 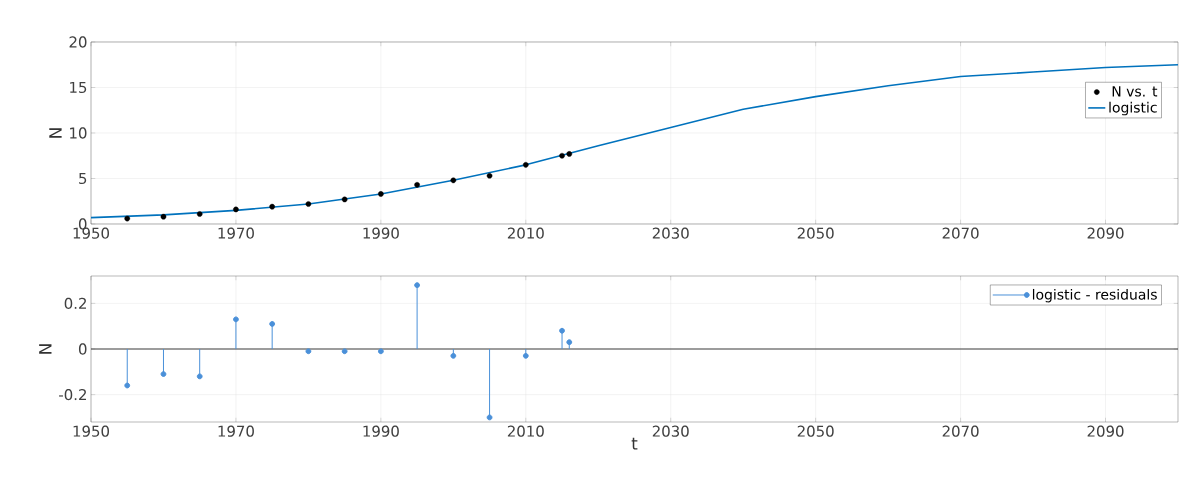 I want to click on x-tick-label: 1950, so click(x=91, y=431).